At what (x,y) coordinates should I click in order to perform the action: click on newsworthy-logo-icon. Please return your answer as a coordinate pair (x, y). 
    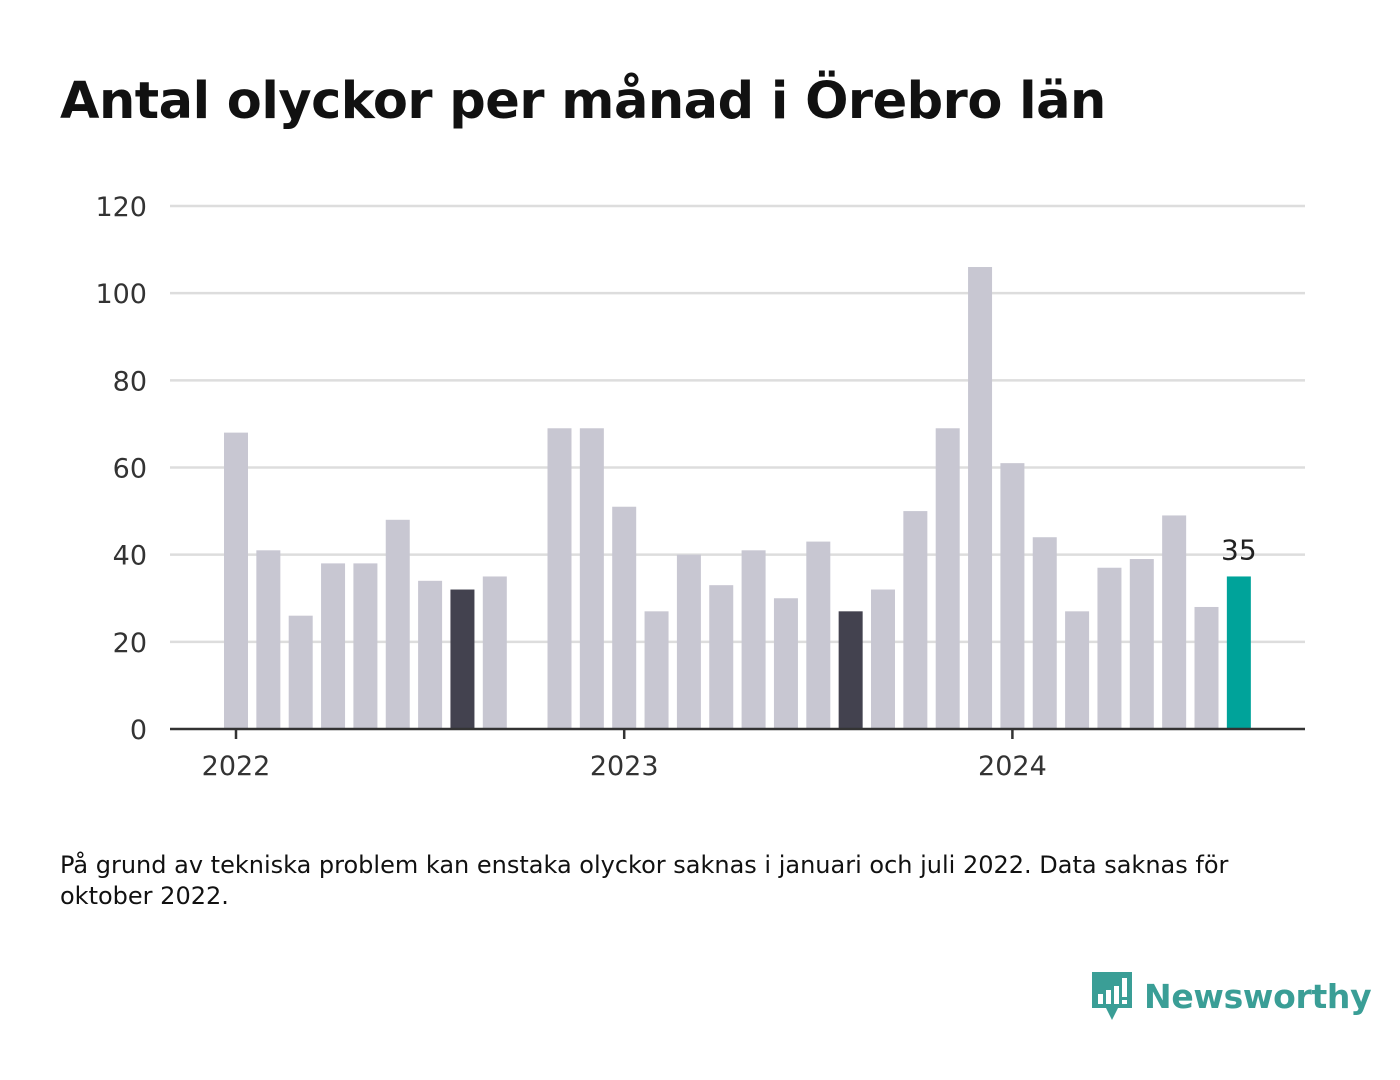
    Looking at the image, I should click on (1112, 996).